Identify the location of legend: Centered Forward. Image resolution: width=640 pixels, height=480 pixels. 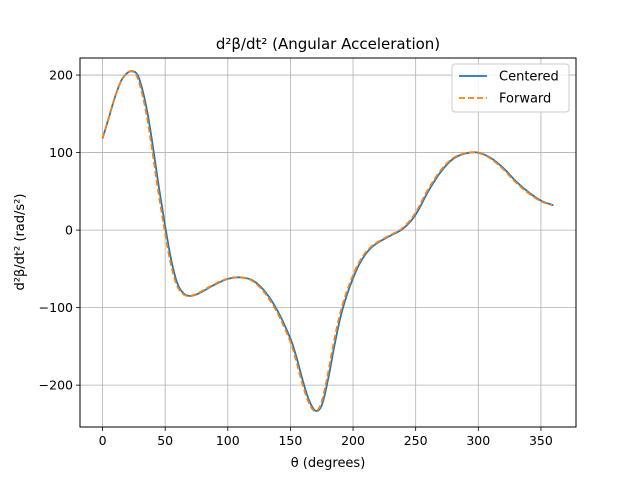
(510, 88).